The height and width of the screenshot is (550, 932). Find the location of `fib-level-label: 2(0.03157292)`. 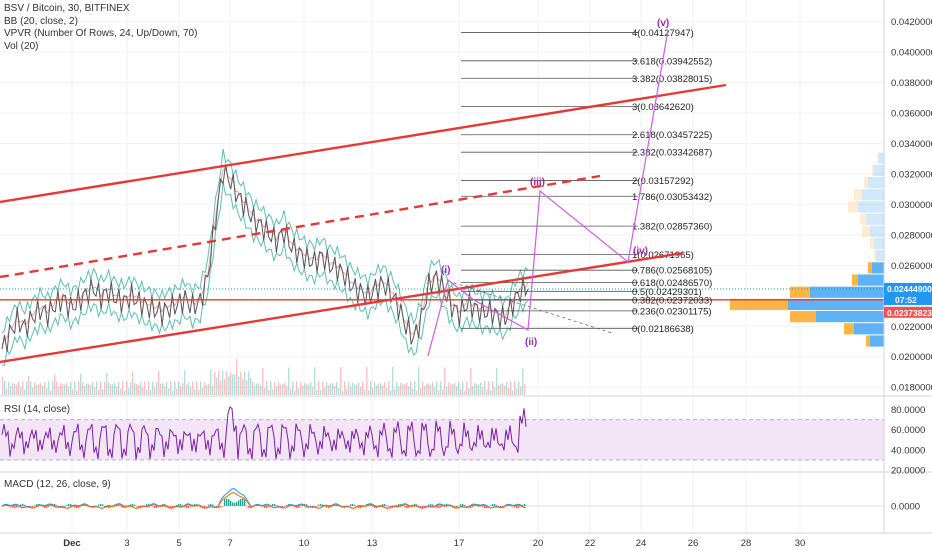

fib-level-label: 2(0.03157292) is located at coordinates (663, 181).